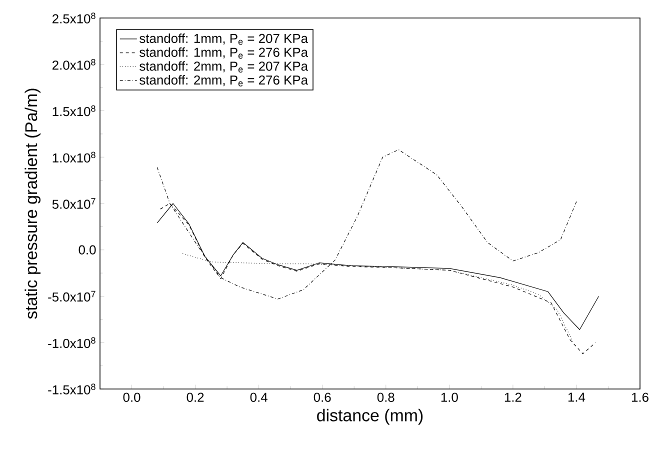 The height and width of the screenshot is (449, 660). Describe the element at coordinates (385, 397) in the screenshot. I see `x-tick-label: 0.8` at that location.